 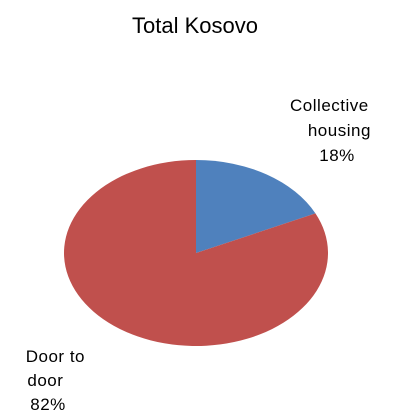 What do you see at coordinates (195, 25) in the screenshot?
I see `chart-title: Total Kosovo` at bounding box center [195, 25].